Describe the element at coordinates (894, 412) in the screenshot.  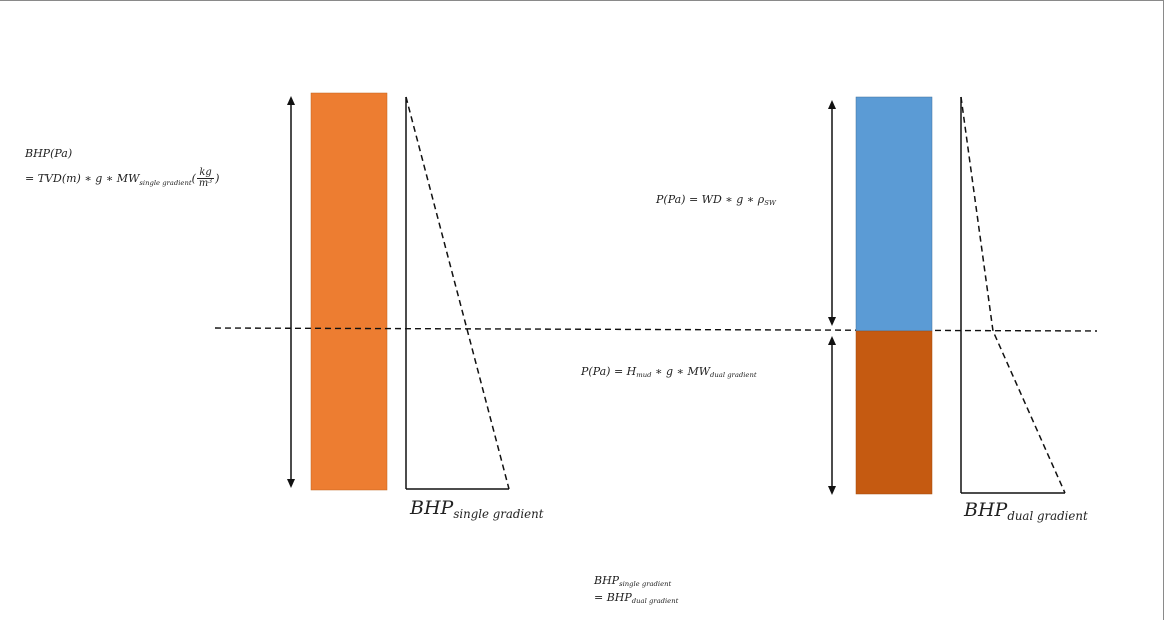
I see `dual-gradient-mud-column` at that location.